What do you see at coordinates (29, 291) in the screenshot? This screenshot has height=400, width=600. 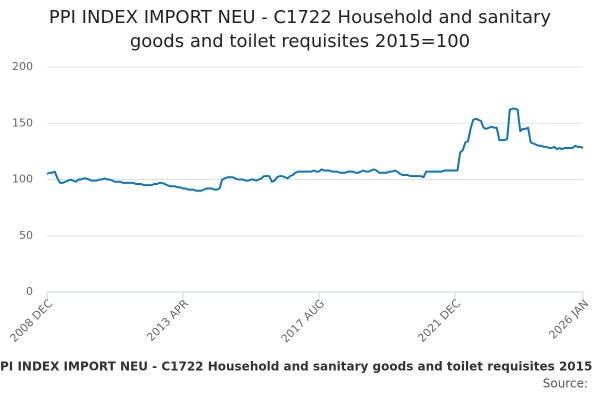 I see `y-tick-label: 0` at bounding box center [29, 291].